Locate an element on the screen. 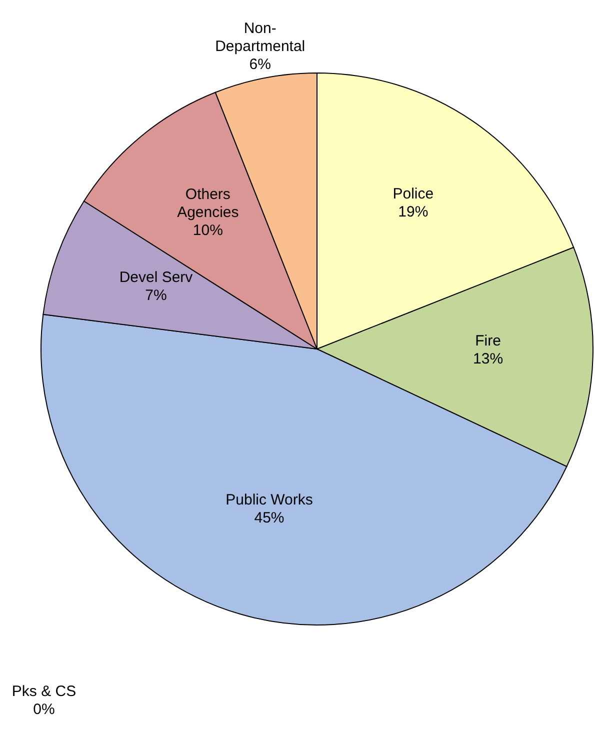 Image resolution: width=595 pixels, height=733 pixels. data-label: 19% is located at coordinates (413, 211).